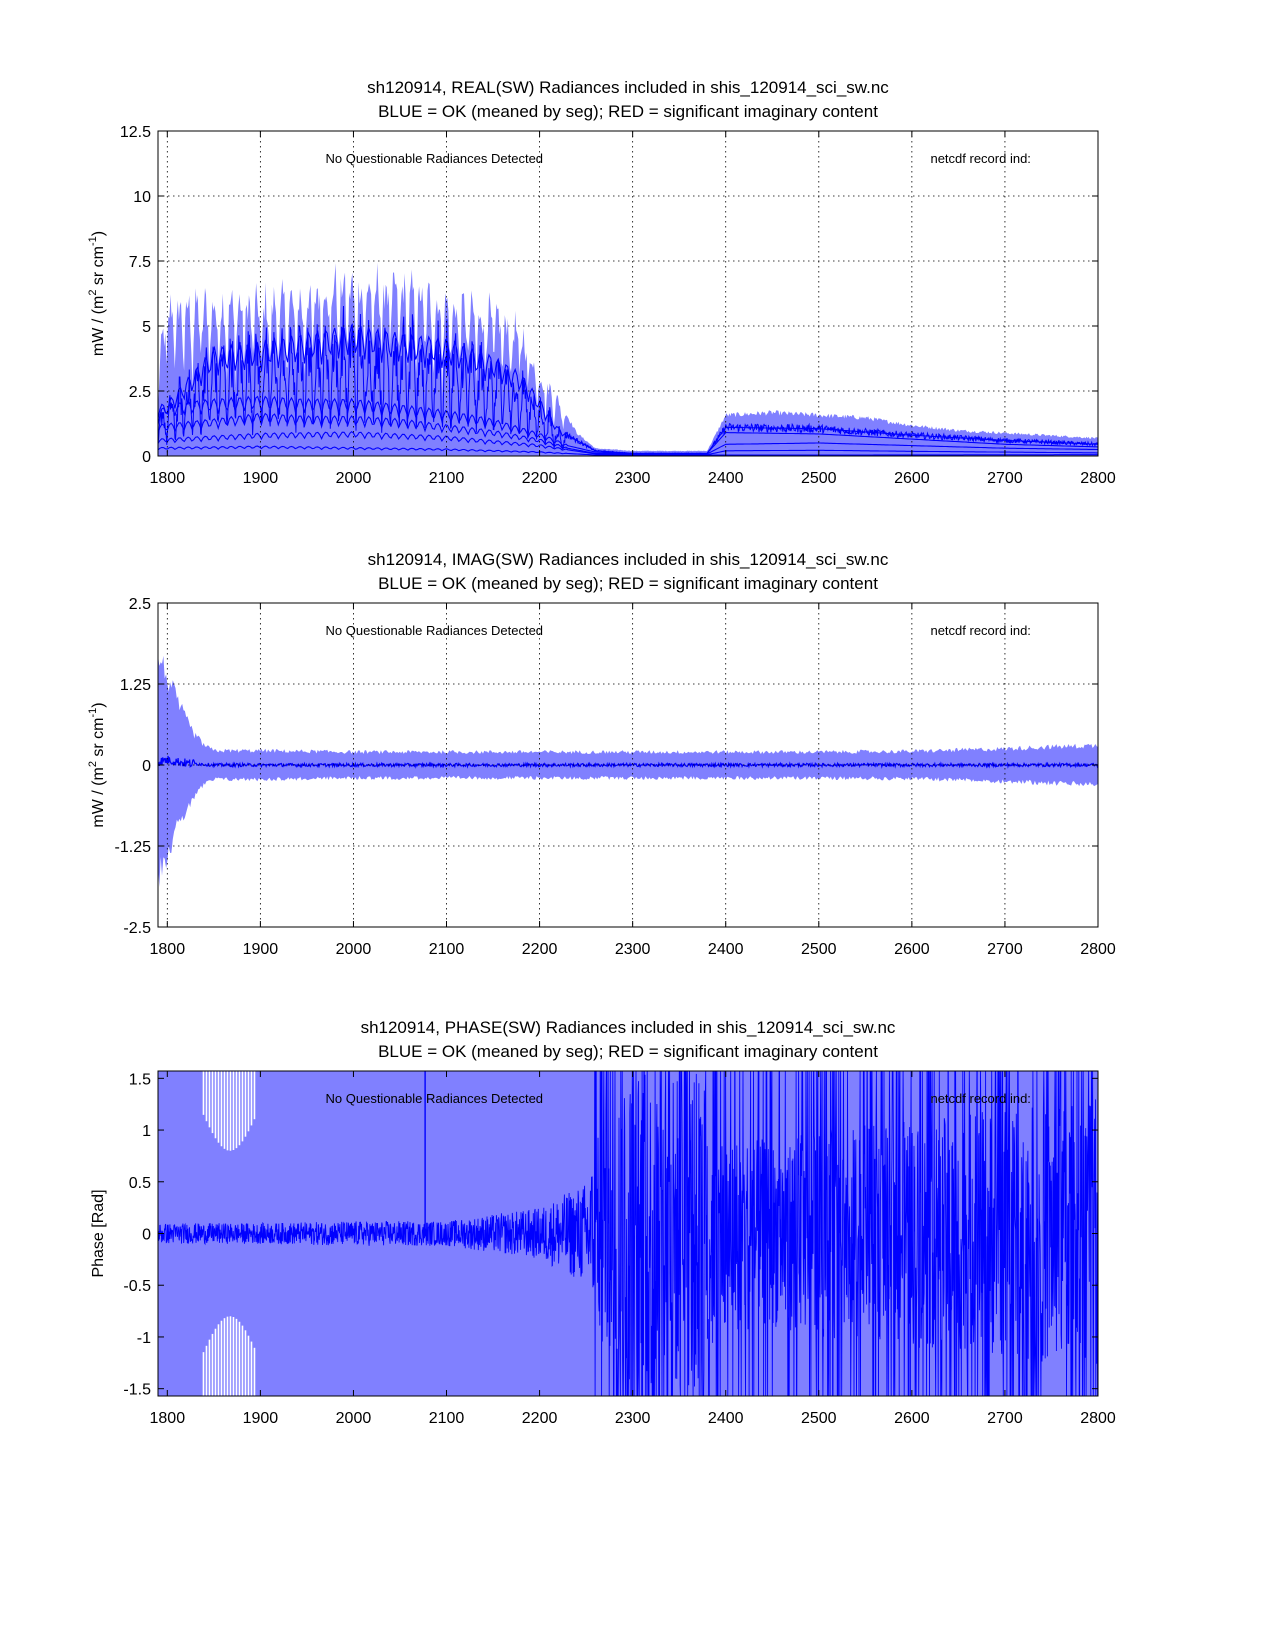 The width and height of the screenshot is (1275, 1650). I want to click on y-tick-label: -2.5, so click(137, 928).